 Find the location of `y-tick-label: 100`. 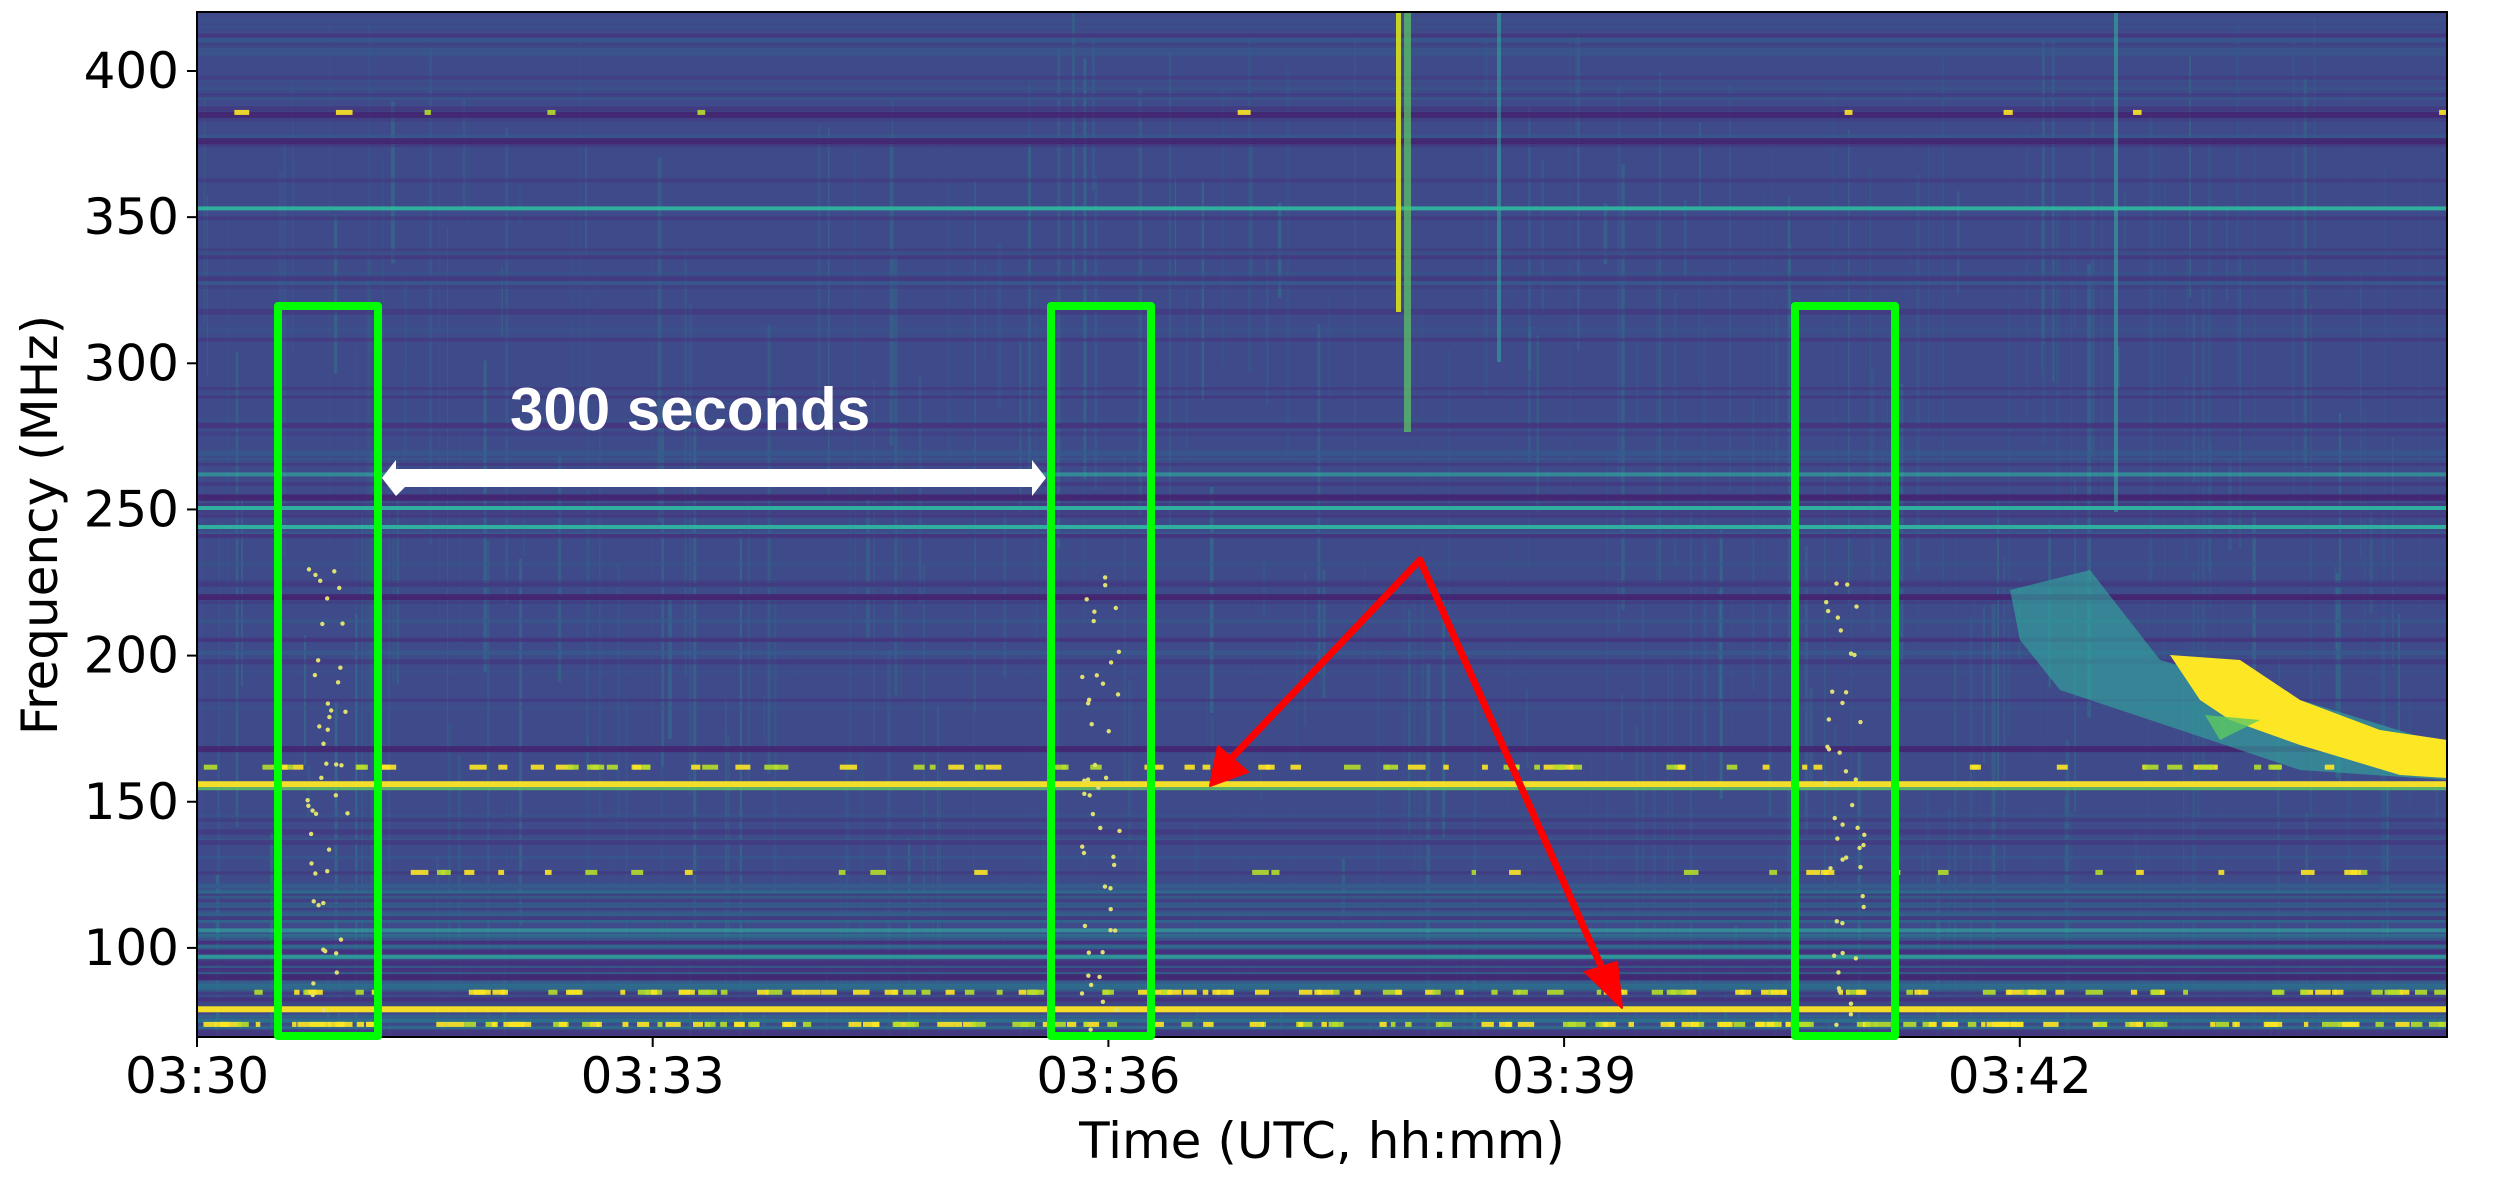

y-tick-label: 100 is located at coordinates (131, 948).